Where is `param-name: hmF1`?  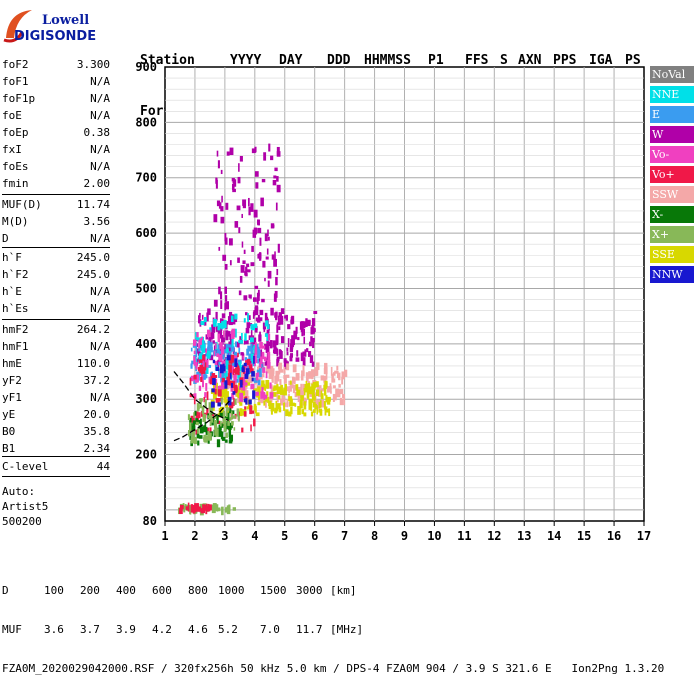
param-name: hmF1 is located at coordinates (15, 346).